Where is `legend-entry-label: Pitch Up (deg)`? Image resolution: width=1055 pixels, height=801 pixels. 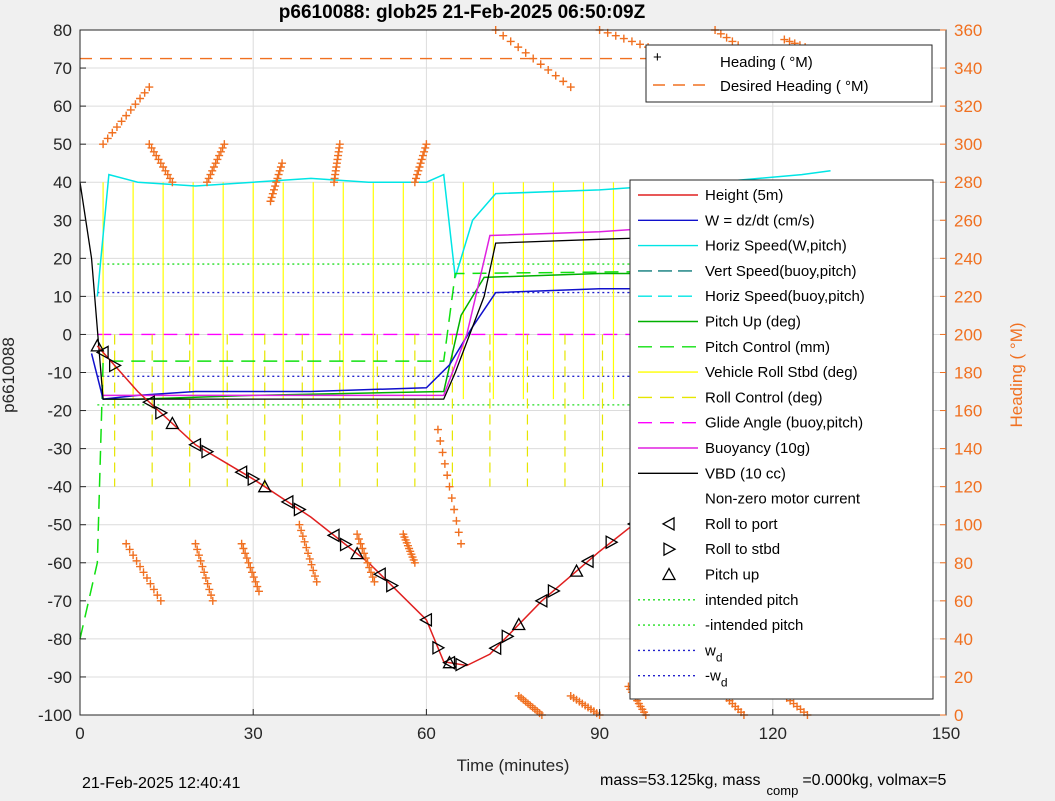 legend-entry-label: Pitch Up (deg) is located at coordinates (753, 322).